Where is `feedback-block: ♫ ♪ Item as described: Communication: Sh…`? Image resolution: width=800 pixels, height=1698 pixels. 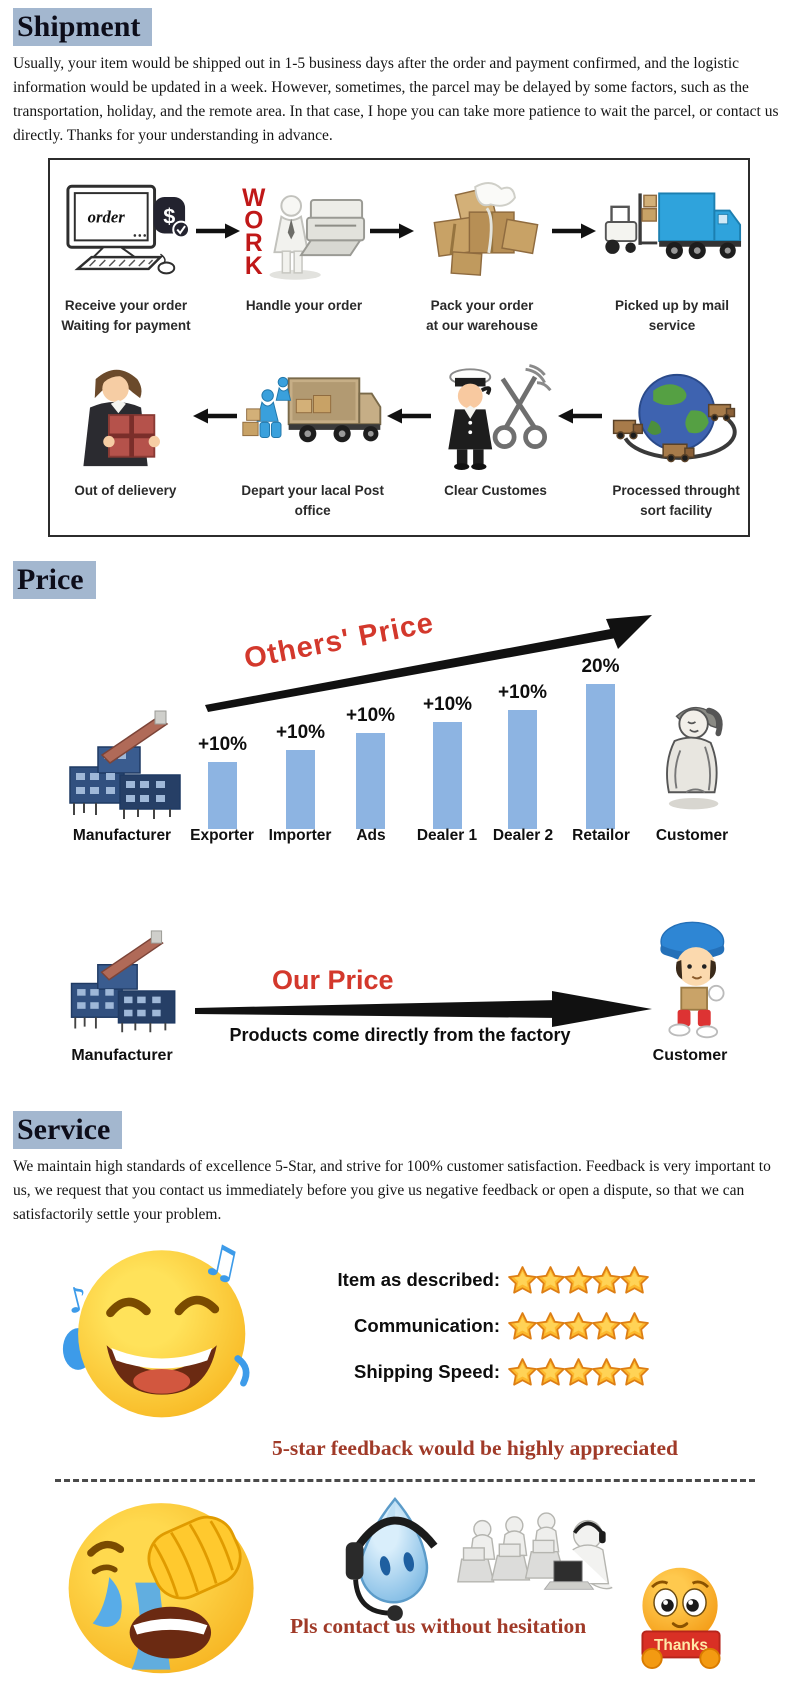 feedback-block: ♫ ♪ Item as described: Communication: Sh… is located at coordinates (400, 1331).